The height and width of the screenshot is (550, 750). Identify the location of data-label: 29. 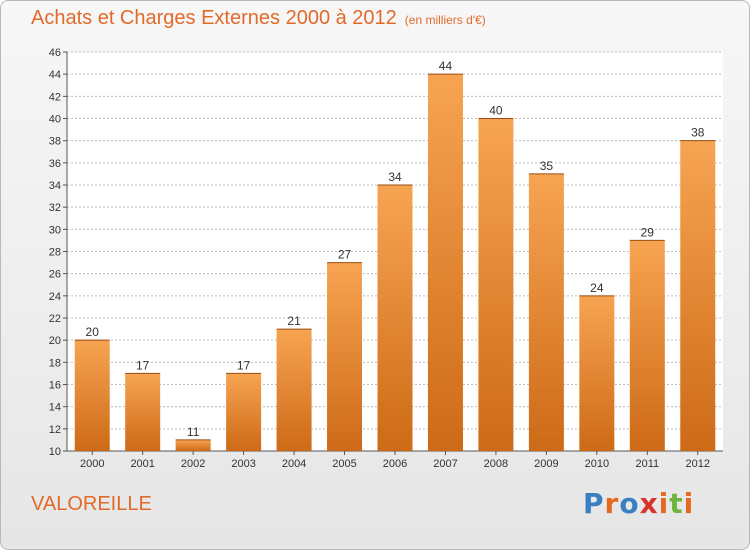
(648, 232).